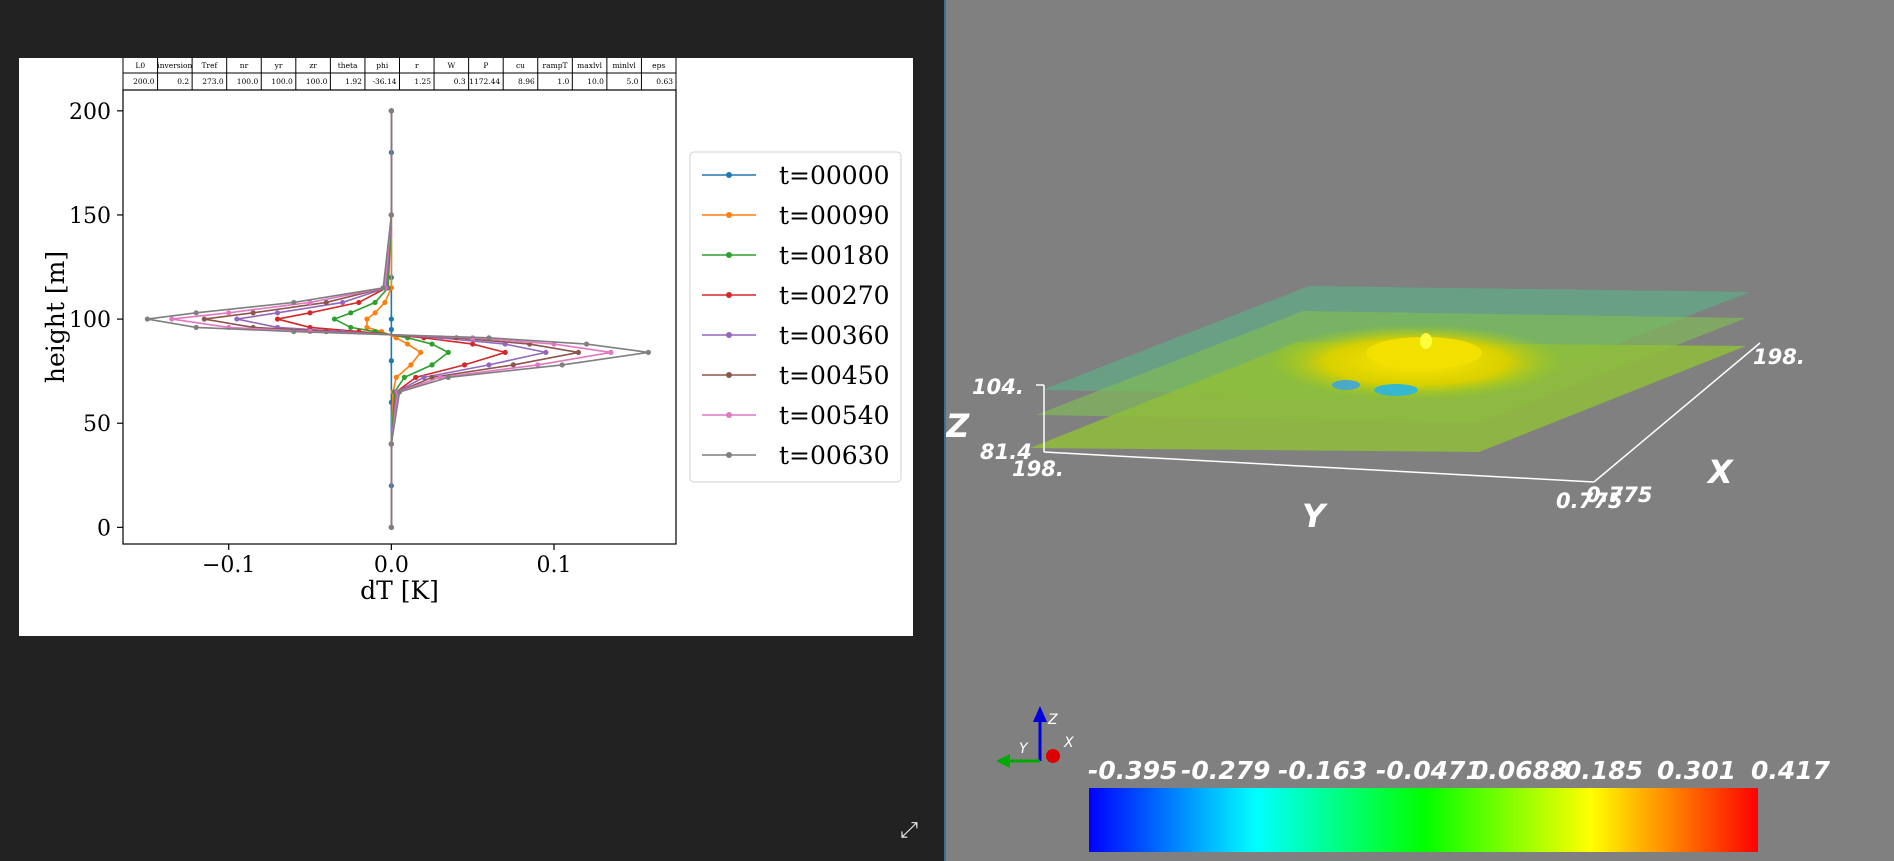  Describe the element at coordinates (834, 295) in the screenshot. I see `legend-label: t=00270` at that location.